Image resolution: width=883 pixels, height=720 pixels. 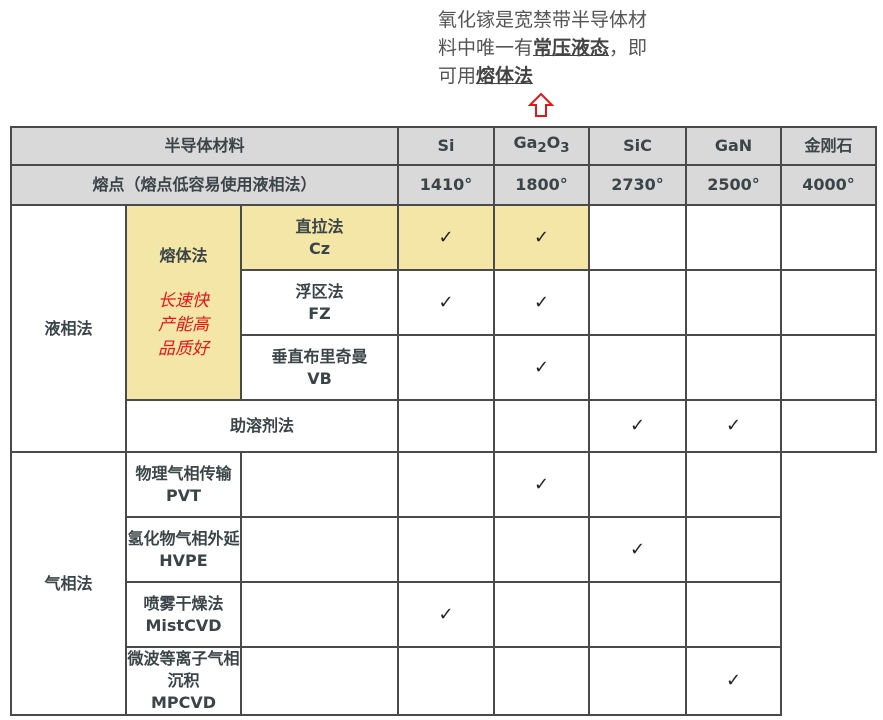 I want to click on melting-point: 2500°, so click(x=733, y=185).